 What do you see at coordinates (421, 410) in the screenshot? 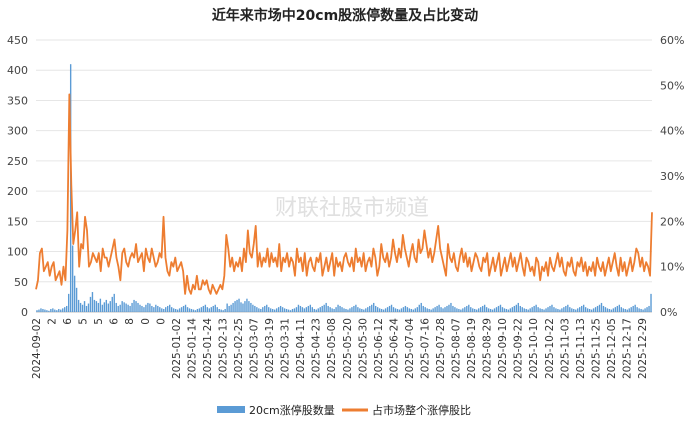
I see `legend-line-label: 占市场整个涨停股比` at bounding box center [421, 410].